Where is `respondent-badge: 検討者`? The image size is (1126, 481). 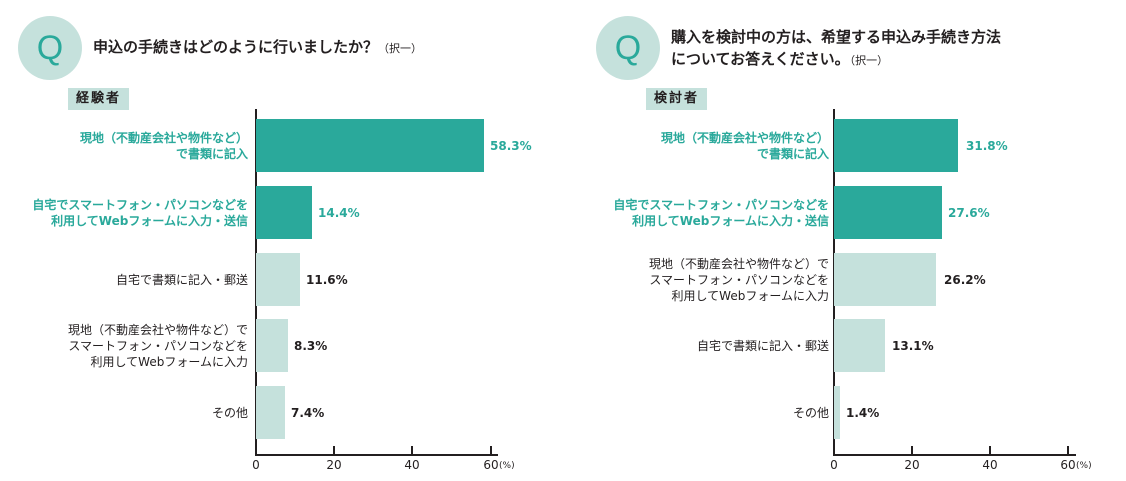
respondent-badge: 検討者 is located at coordinates (677, 99).